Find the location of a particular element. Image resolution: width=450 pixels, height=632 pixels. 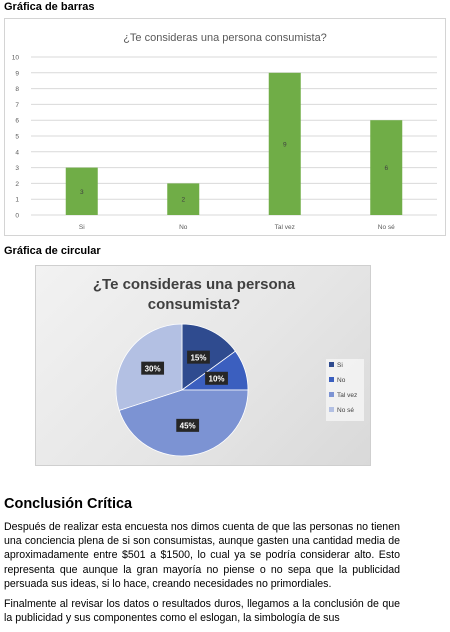

x-tick-label: Si is located at coordinates (82, 227).